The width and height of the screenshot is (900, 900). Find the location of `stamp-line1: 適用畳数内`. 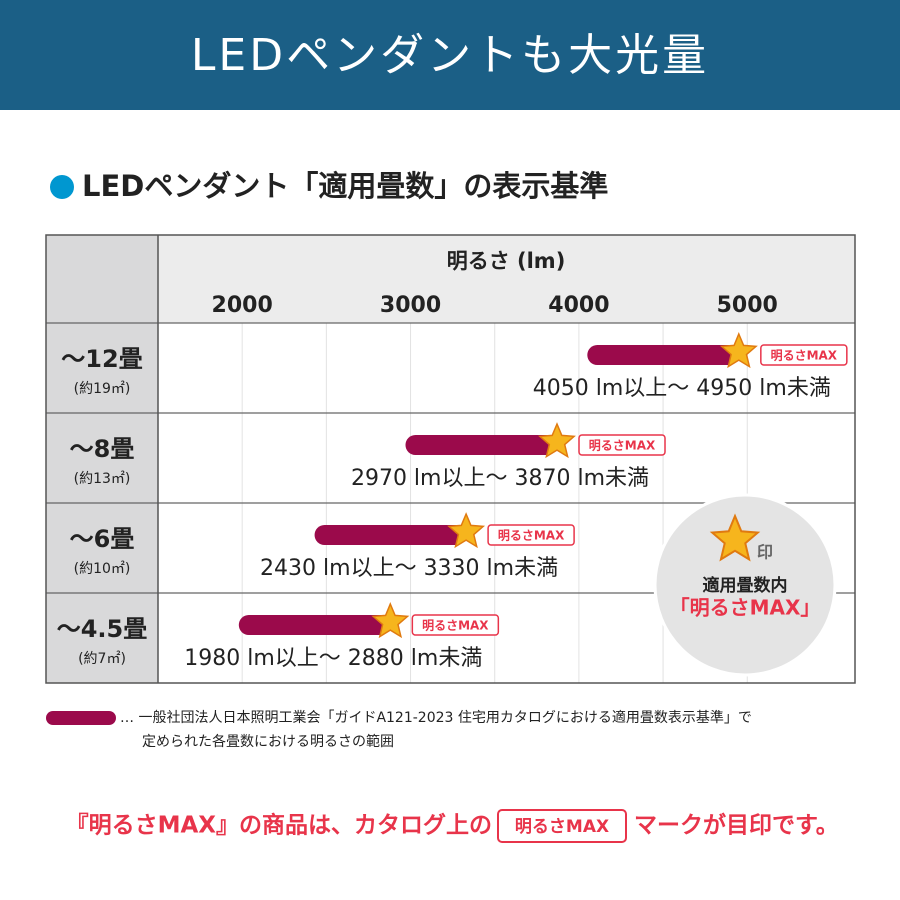

stamp-line1: 適用畳数内 is located at coordinates (745, 585).